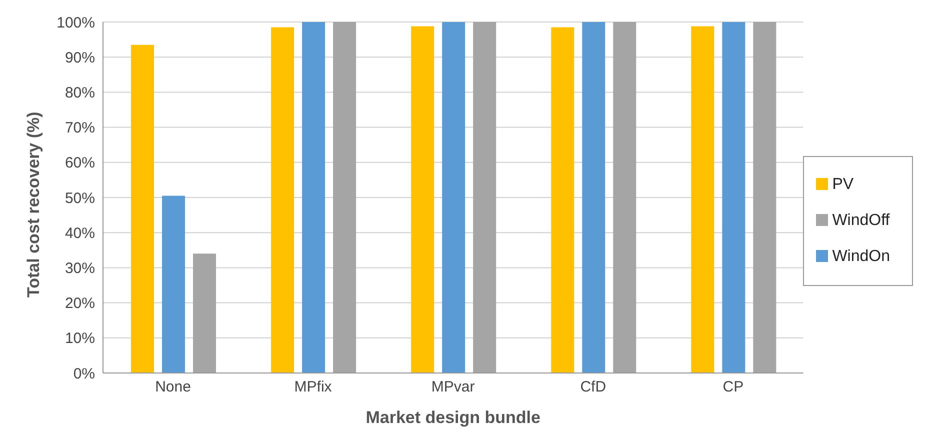  What do you see at coordinates (75, 23) in the screenshot?
I see `y-tick-label: 100%` at bounding box center [75, 23].